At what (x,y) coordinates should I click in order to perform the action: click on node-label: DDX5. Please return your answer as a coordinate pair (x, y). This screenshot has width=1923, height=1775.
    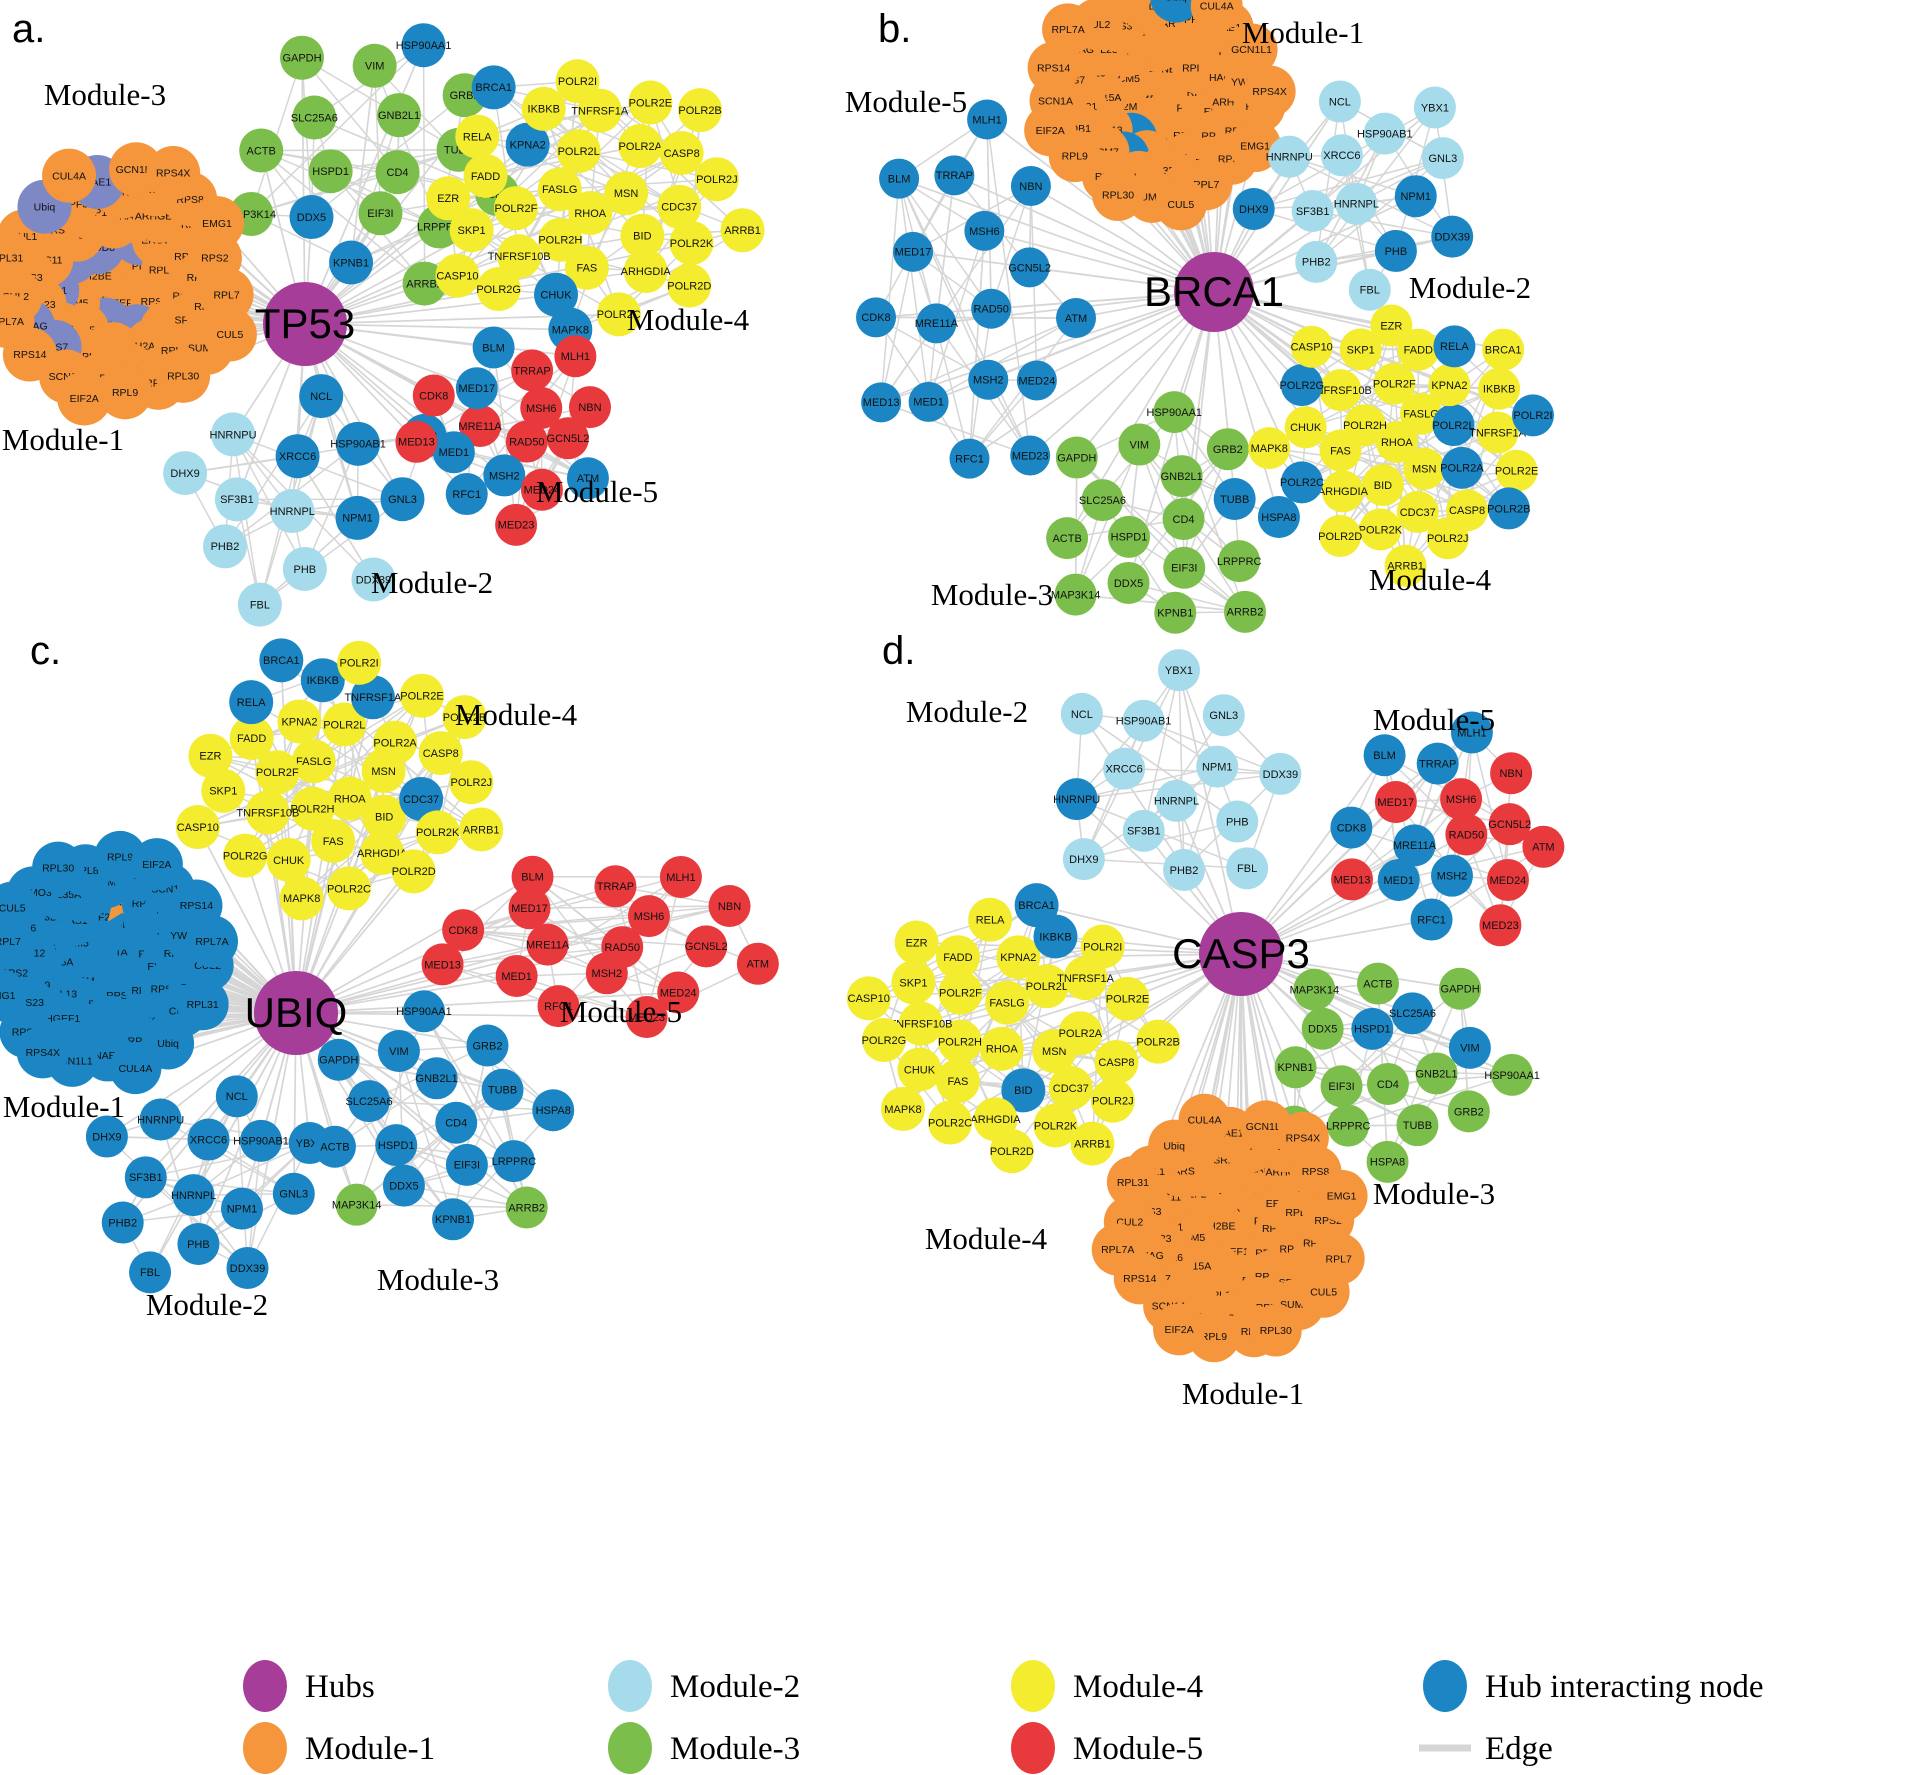
    Looking at the image, I should click on (1128, 584).